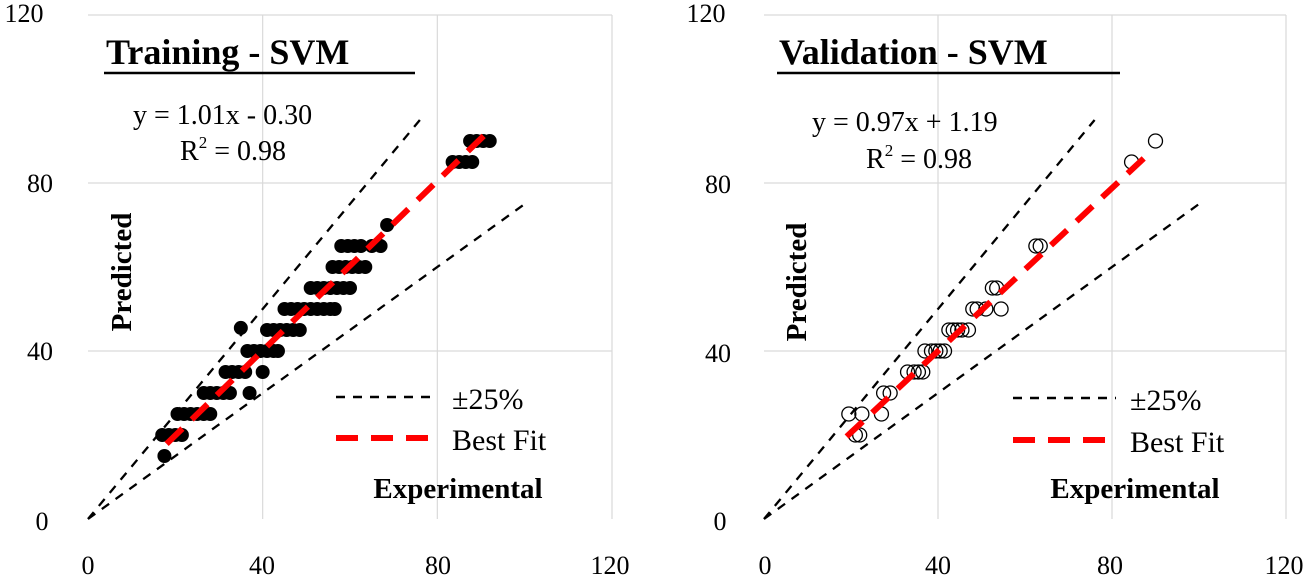 The image size is (1316, 578). I want to click on validation-fit, so click(996, 296).